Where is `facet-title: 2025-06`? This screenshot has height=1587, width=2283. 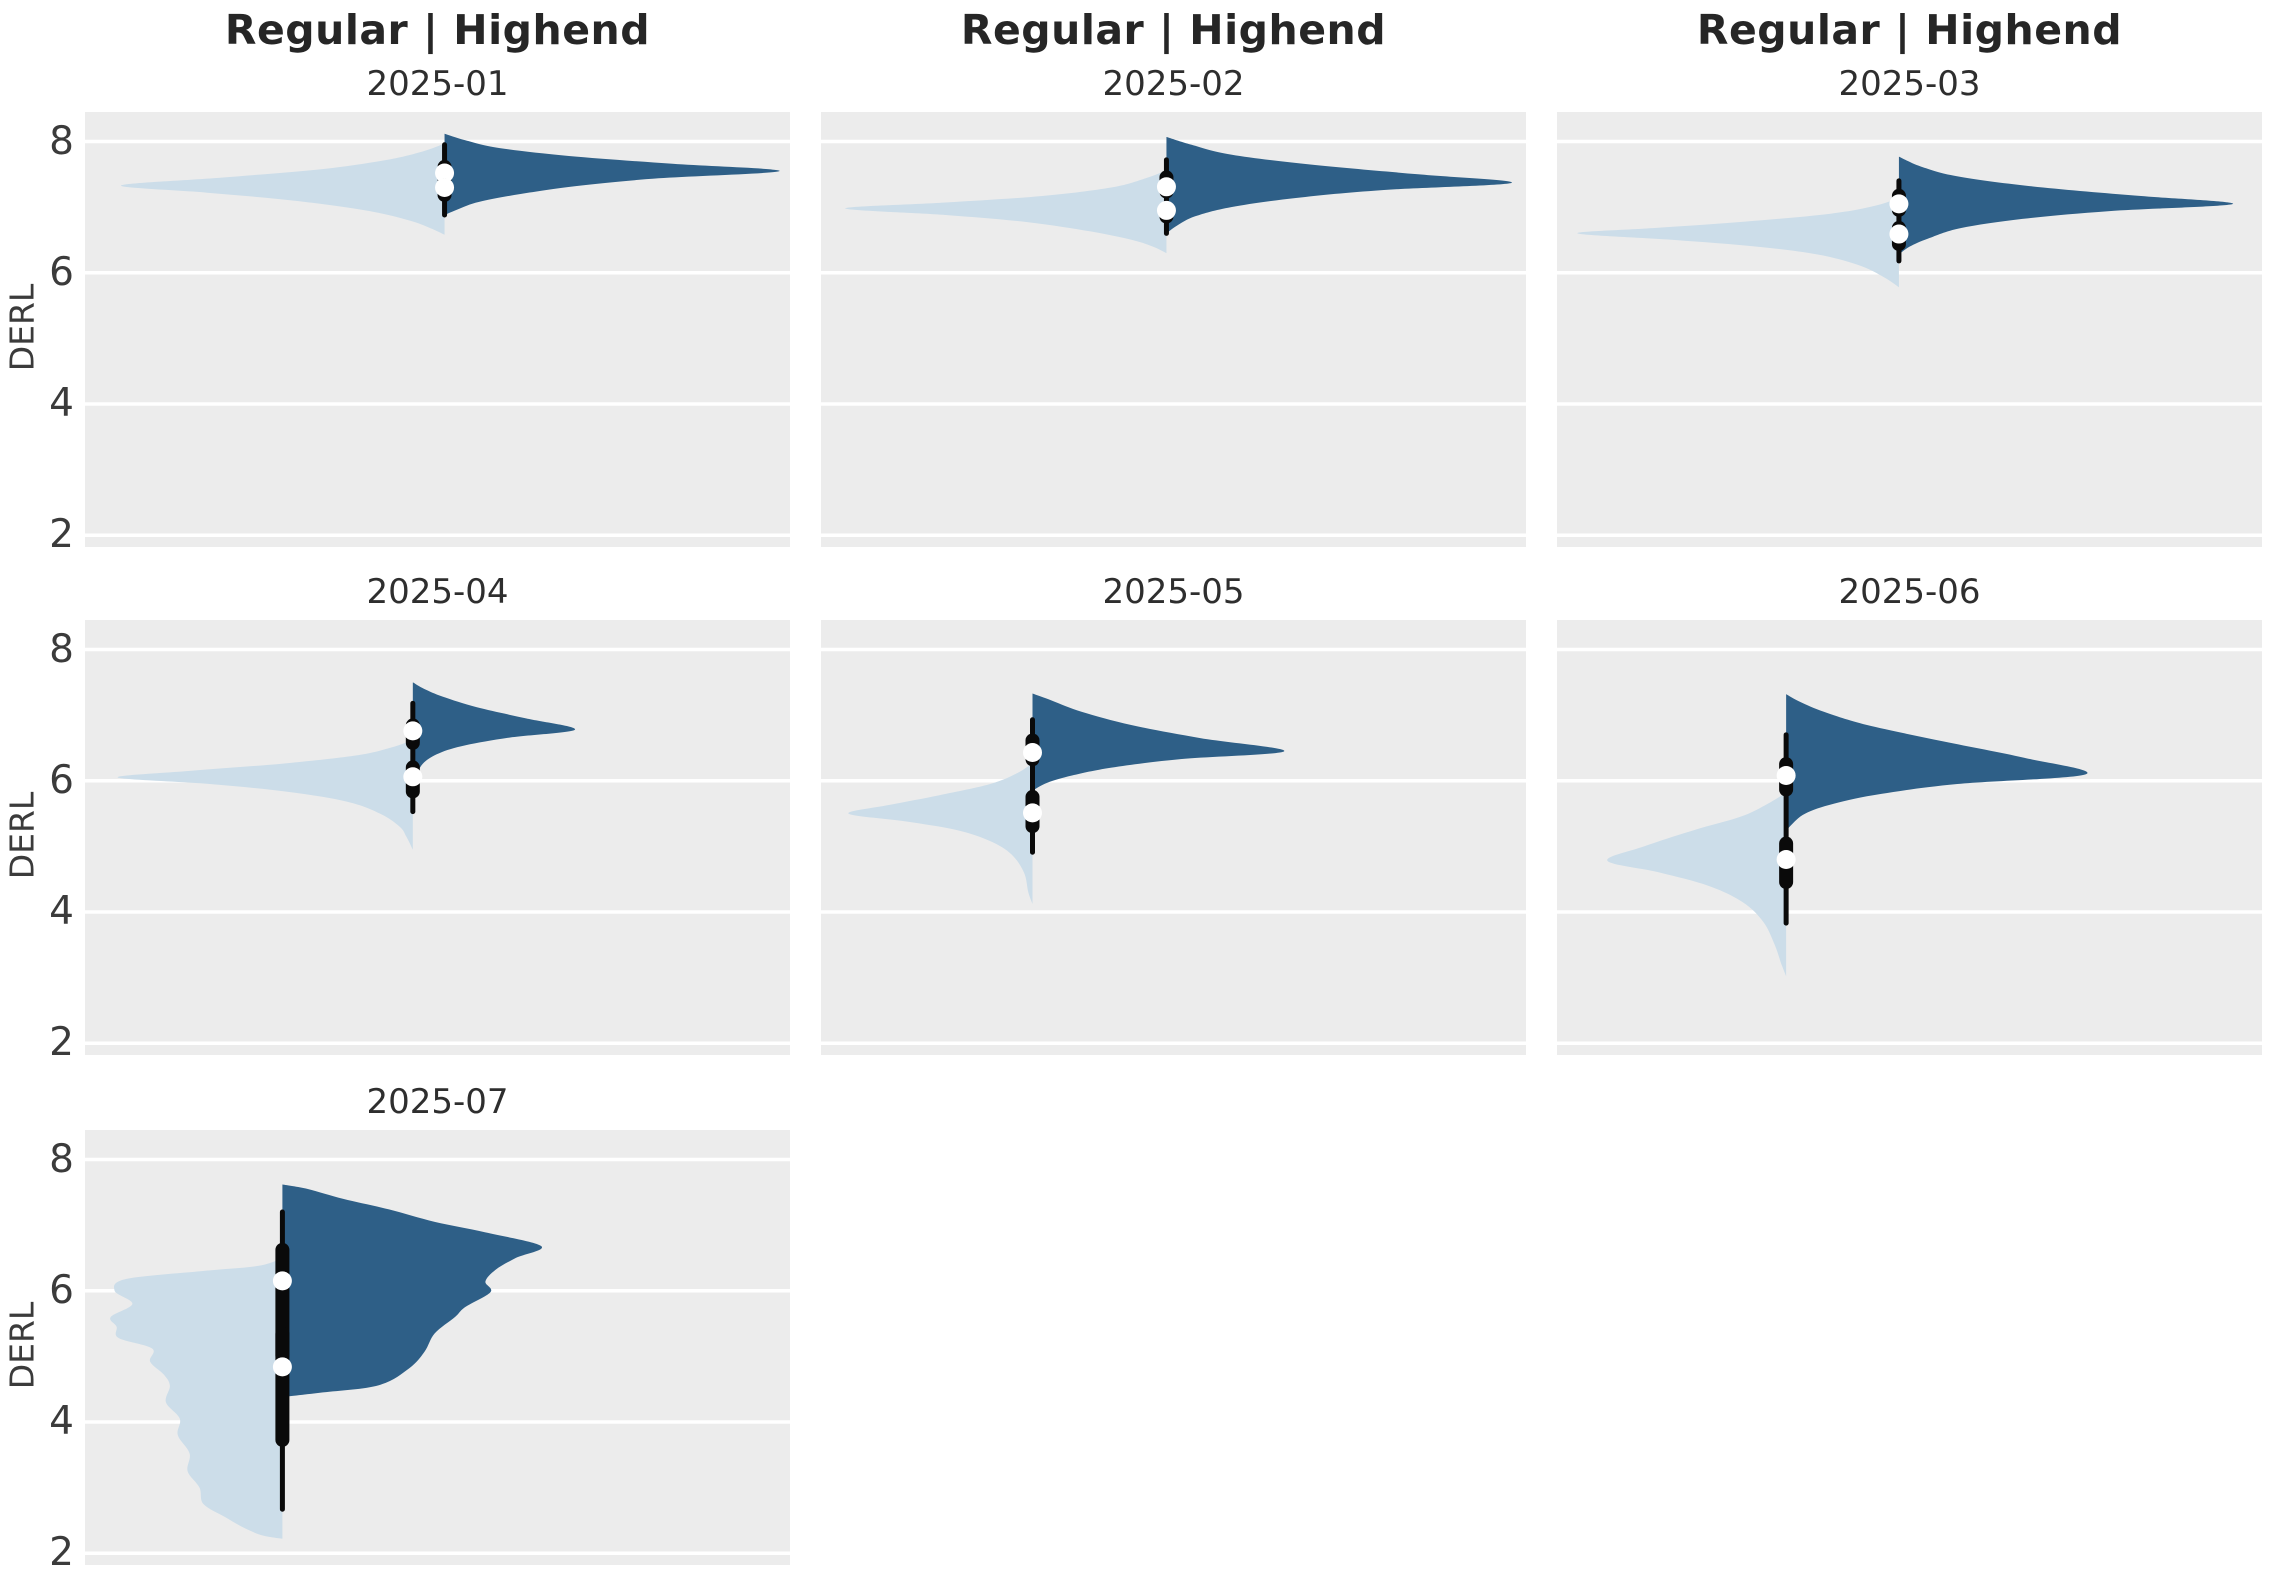
facet-title: 2025-06 is located at coordinates (1909, 592).